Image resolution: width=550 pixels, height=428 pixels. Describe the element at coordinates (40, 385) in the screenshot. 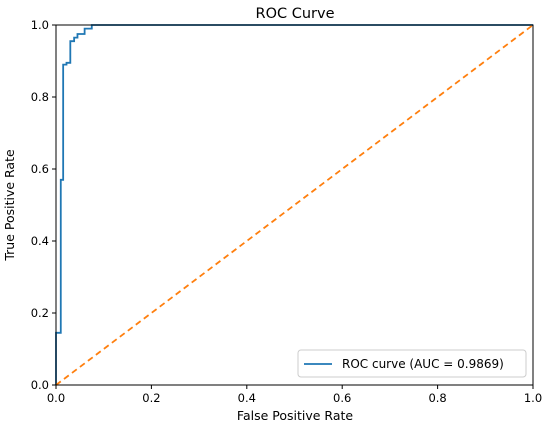

I see `y-tick-label: 0.0` at that location.